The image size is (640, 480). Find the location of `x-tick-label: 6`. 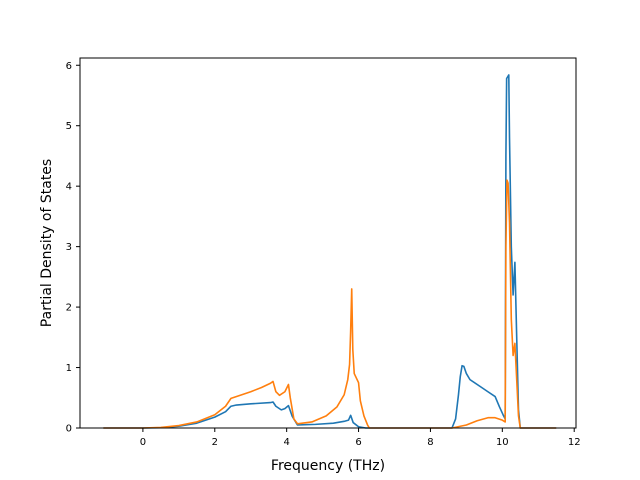

x-tick-label: 6 is located at coordinates (358, 442).